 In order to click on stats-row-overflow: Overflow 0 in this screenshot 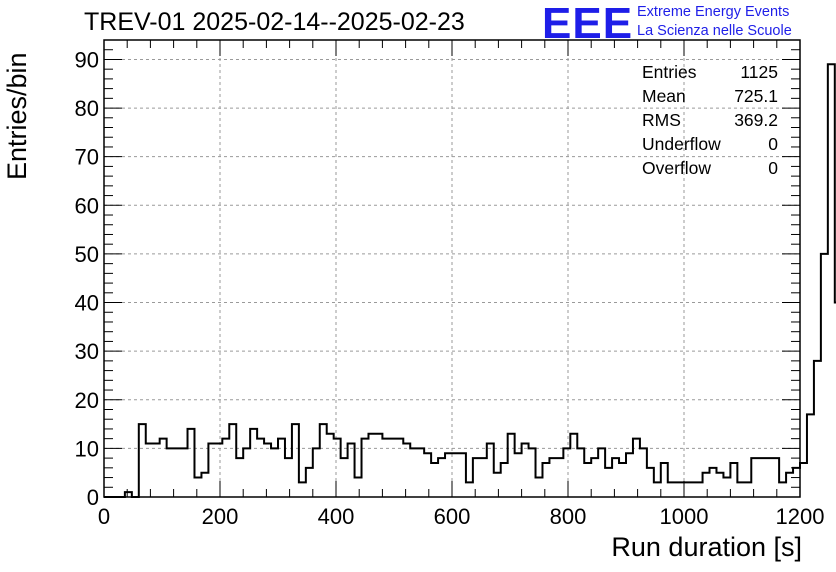, I will do `click(711, 168)`.